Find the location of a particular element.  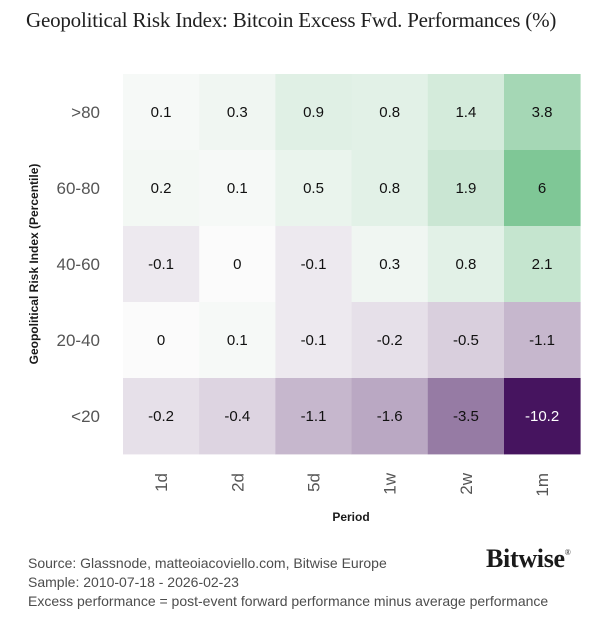

cell-value-label: -1.6 is located at coordinates (390, 416).